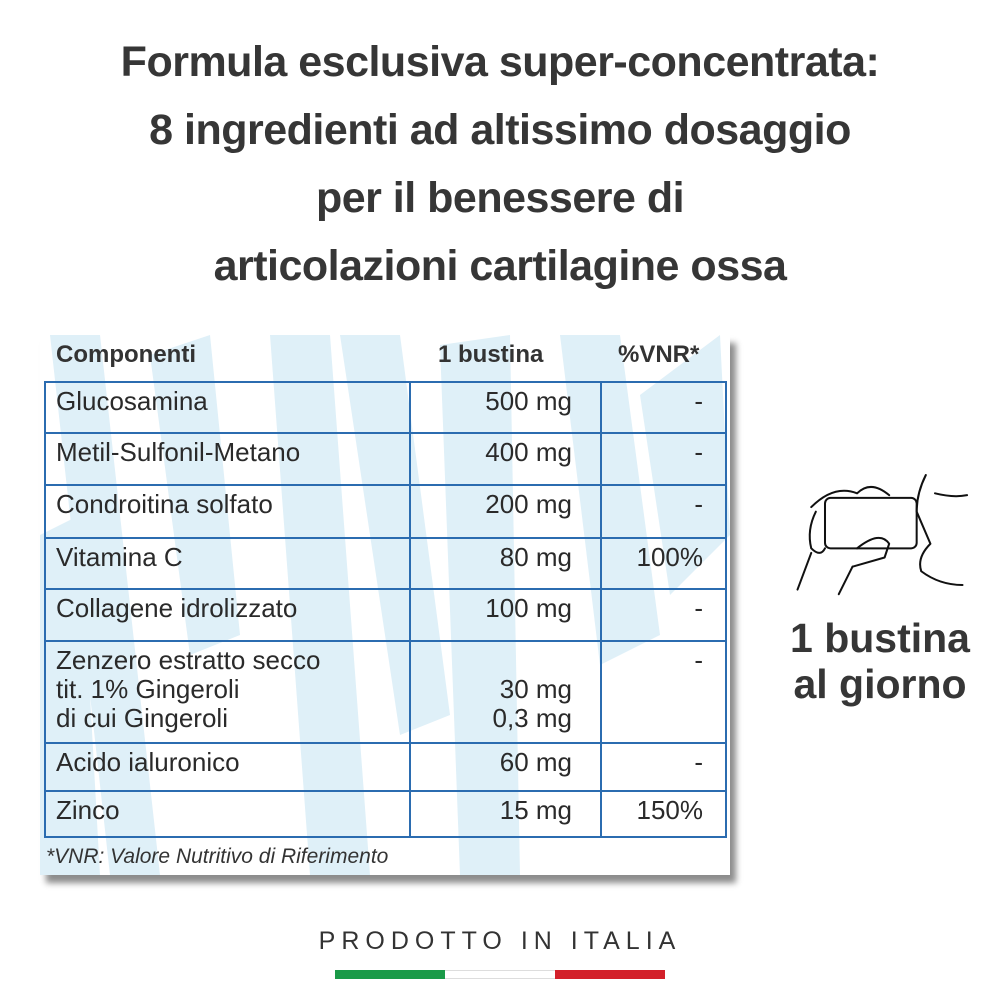  I want to click on headline-line: 8 ingredienti ad altissimo dosaggio, so click(500, 130).